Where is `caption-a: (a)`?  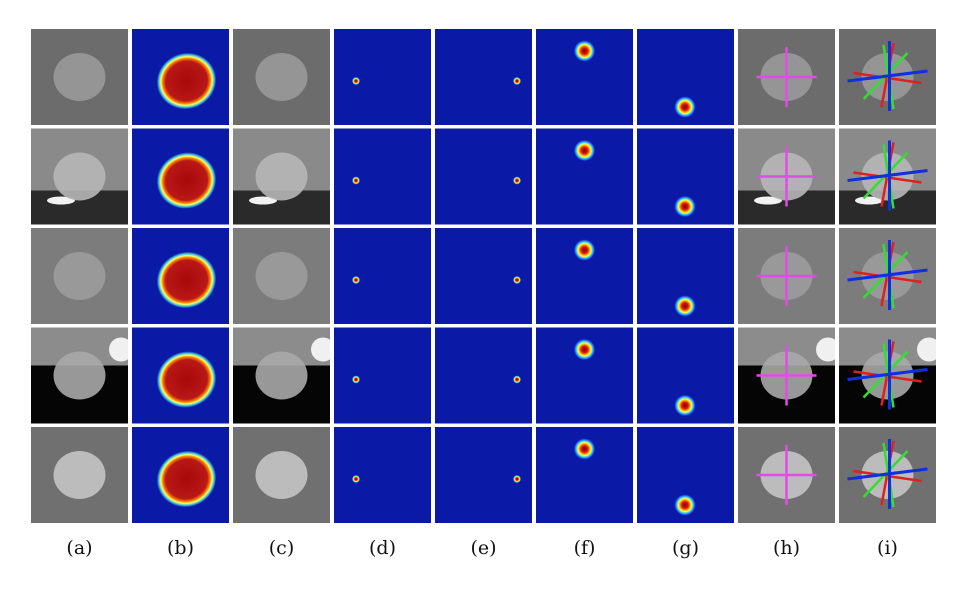 caption-a: (a) is located at coordinates (79, 548).